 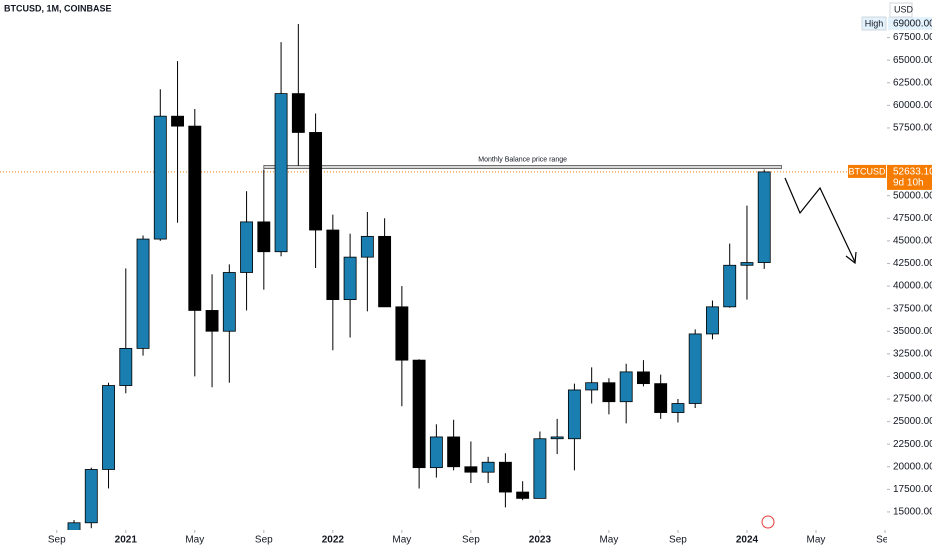 I want to click on currency-box, so click(x=901, y=10).